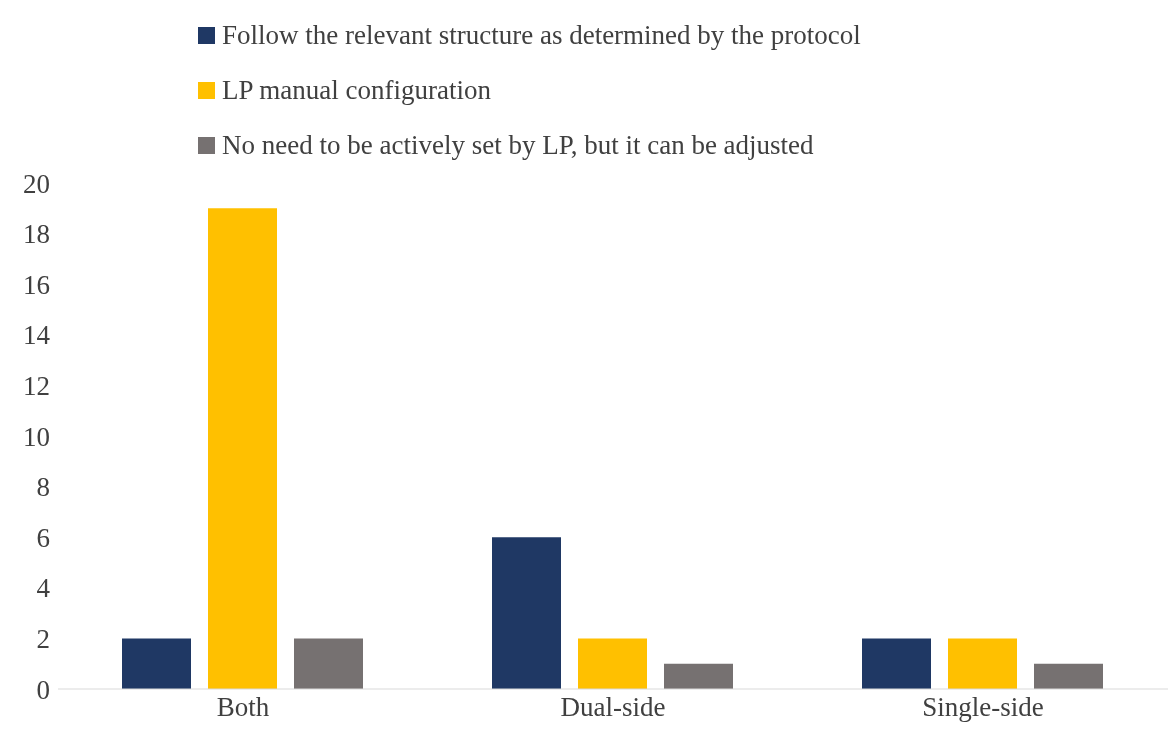  I want to click on x-tick-label: Dual-side, so click(613, 707).